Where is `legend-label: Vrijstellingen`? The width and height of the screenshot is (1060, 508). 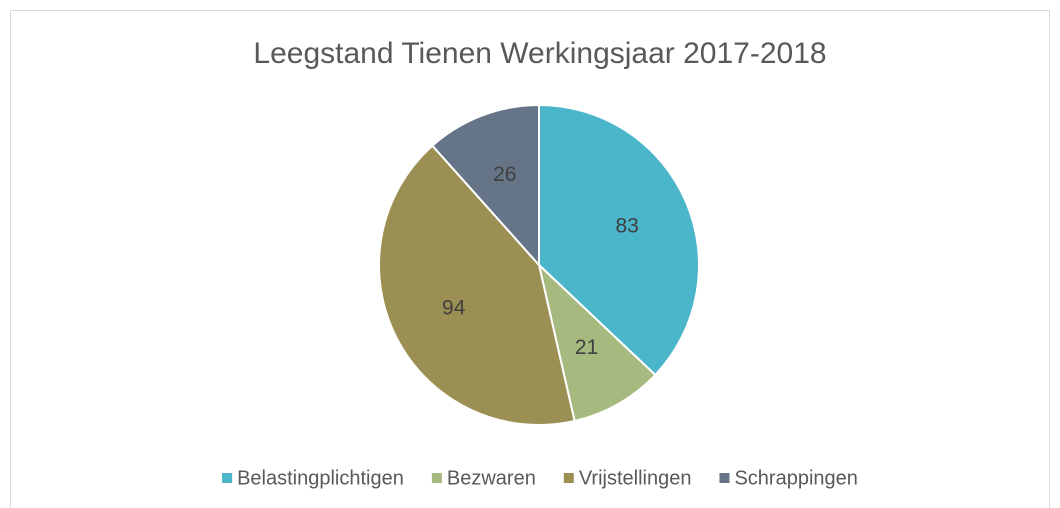
legend-label: Vrijstellingen is located at coordinates (635, 478).